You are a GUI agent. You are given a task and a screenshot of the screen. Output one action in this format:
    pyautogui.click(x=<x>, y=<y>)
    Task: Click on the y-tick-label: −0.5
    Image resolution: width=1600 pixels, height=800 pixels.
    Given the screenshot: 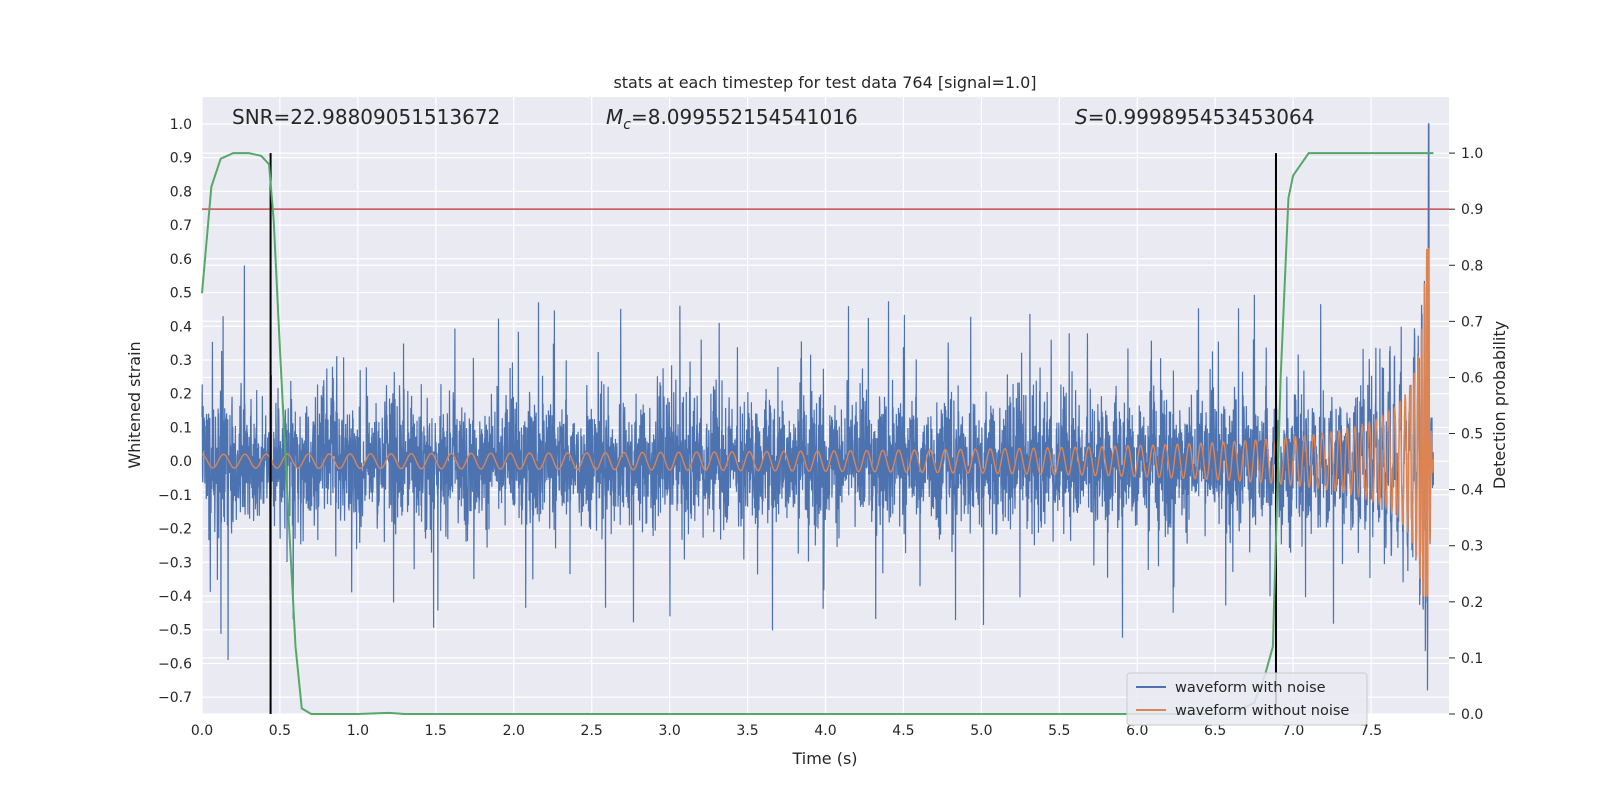 What is the action you would take?
    pyautogui.click(x=175, y=631)
    